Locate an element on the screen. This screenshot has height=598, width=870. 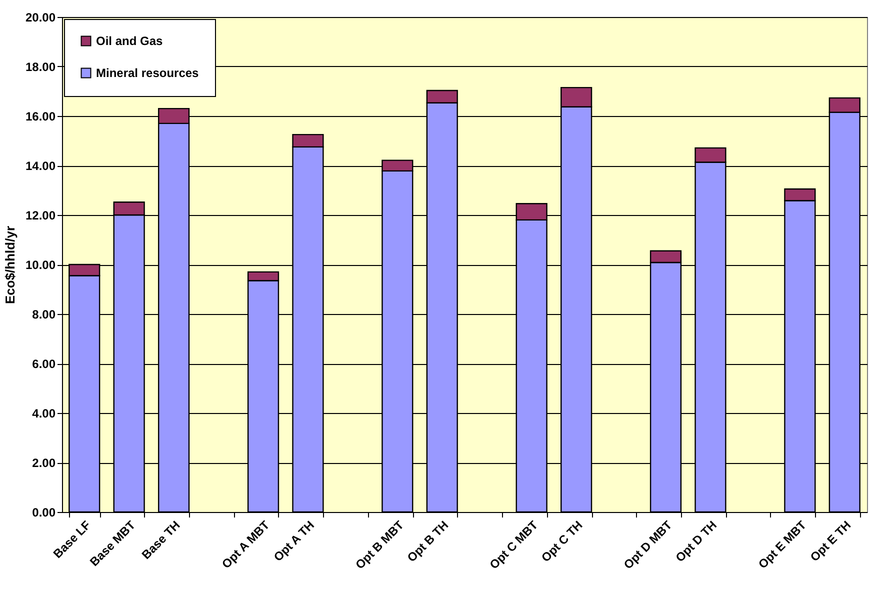
y-tick-label: 10.00 is located at coordinates (40, 265).